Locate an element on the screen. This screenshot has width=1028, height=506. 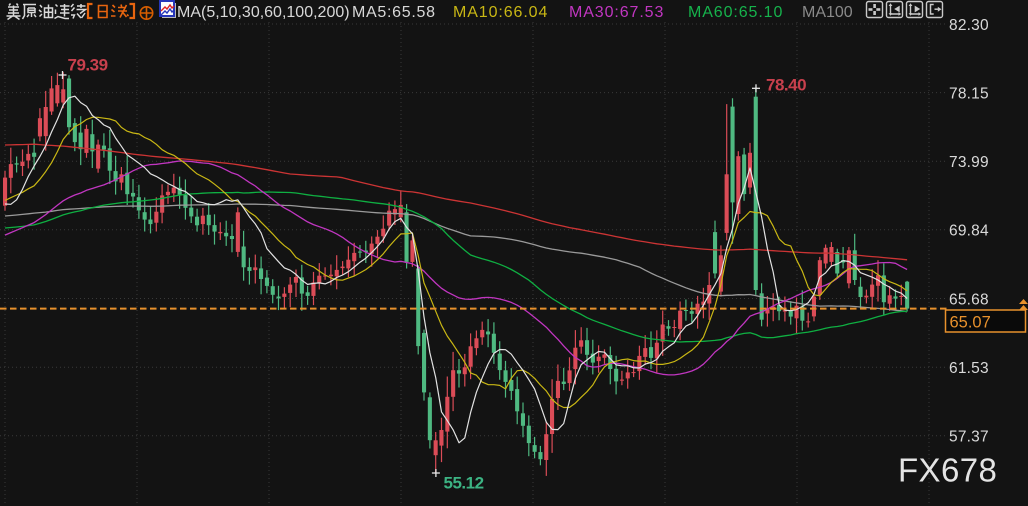
svg-text: 55.12 is located at coordinates (464, 483).